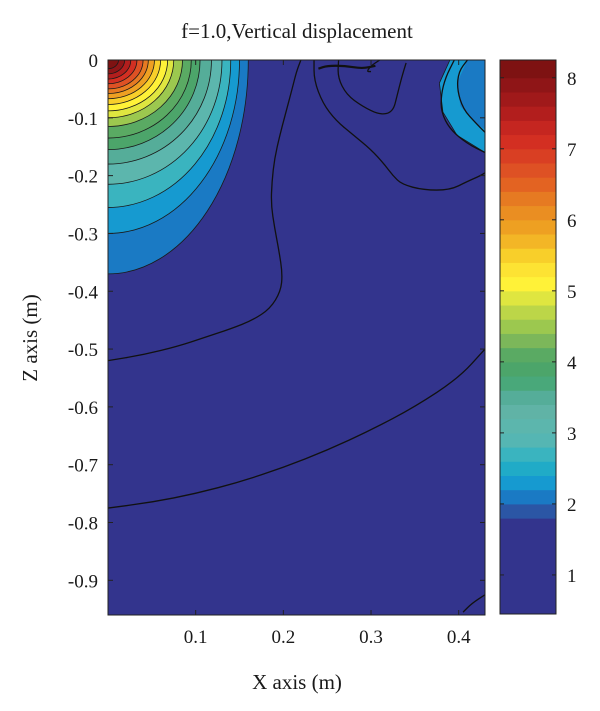  What do you see at coordinates (572, 576) in the screenshot?
I see `colorbar-tick-label: 1` at bounding box center [572, 576].